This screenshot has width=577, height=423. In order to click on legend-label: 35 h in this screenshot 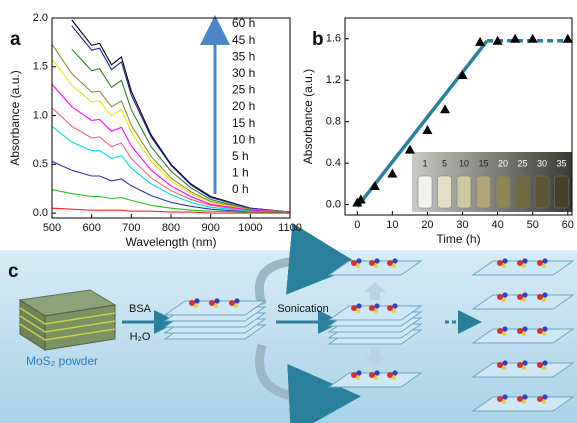, I will do `click(243, 56)`.